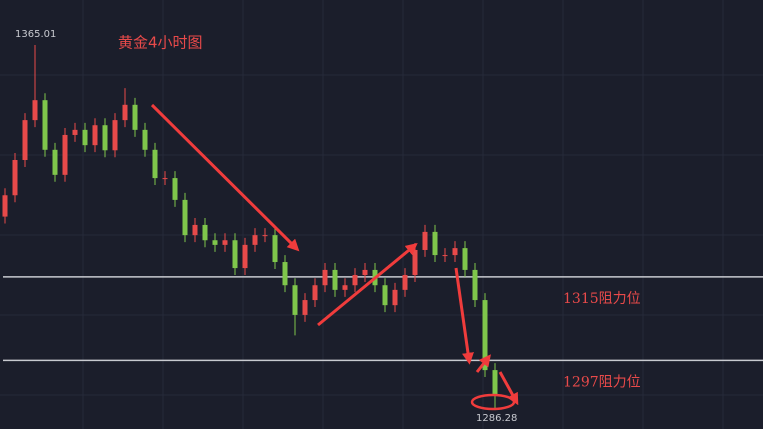 The image size is (763, 429). What do you see at coordinates (160, 43) in the screenshot?
I see `chart-title: 黄金4小时图` at bounding box center [160, 43].